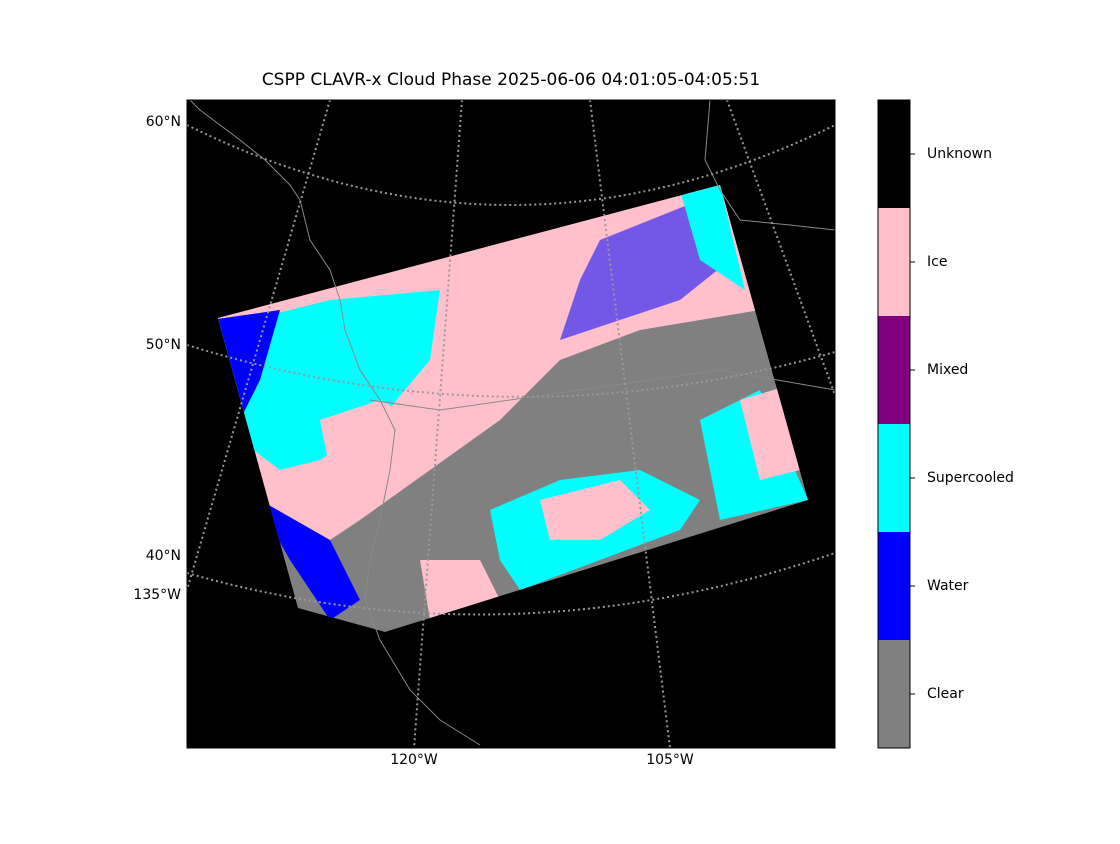 The width and height of the screenshot is (1120, 844). Describe the element at coordinates (414, 760) in the screenshot. I see `lon-label: 120°W` at that location.